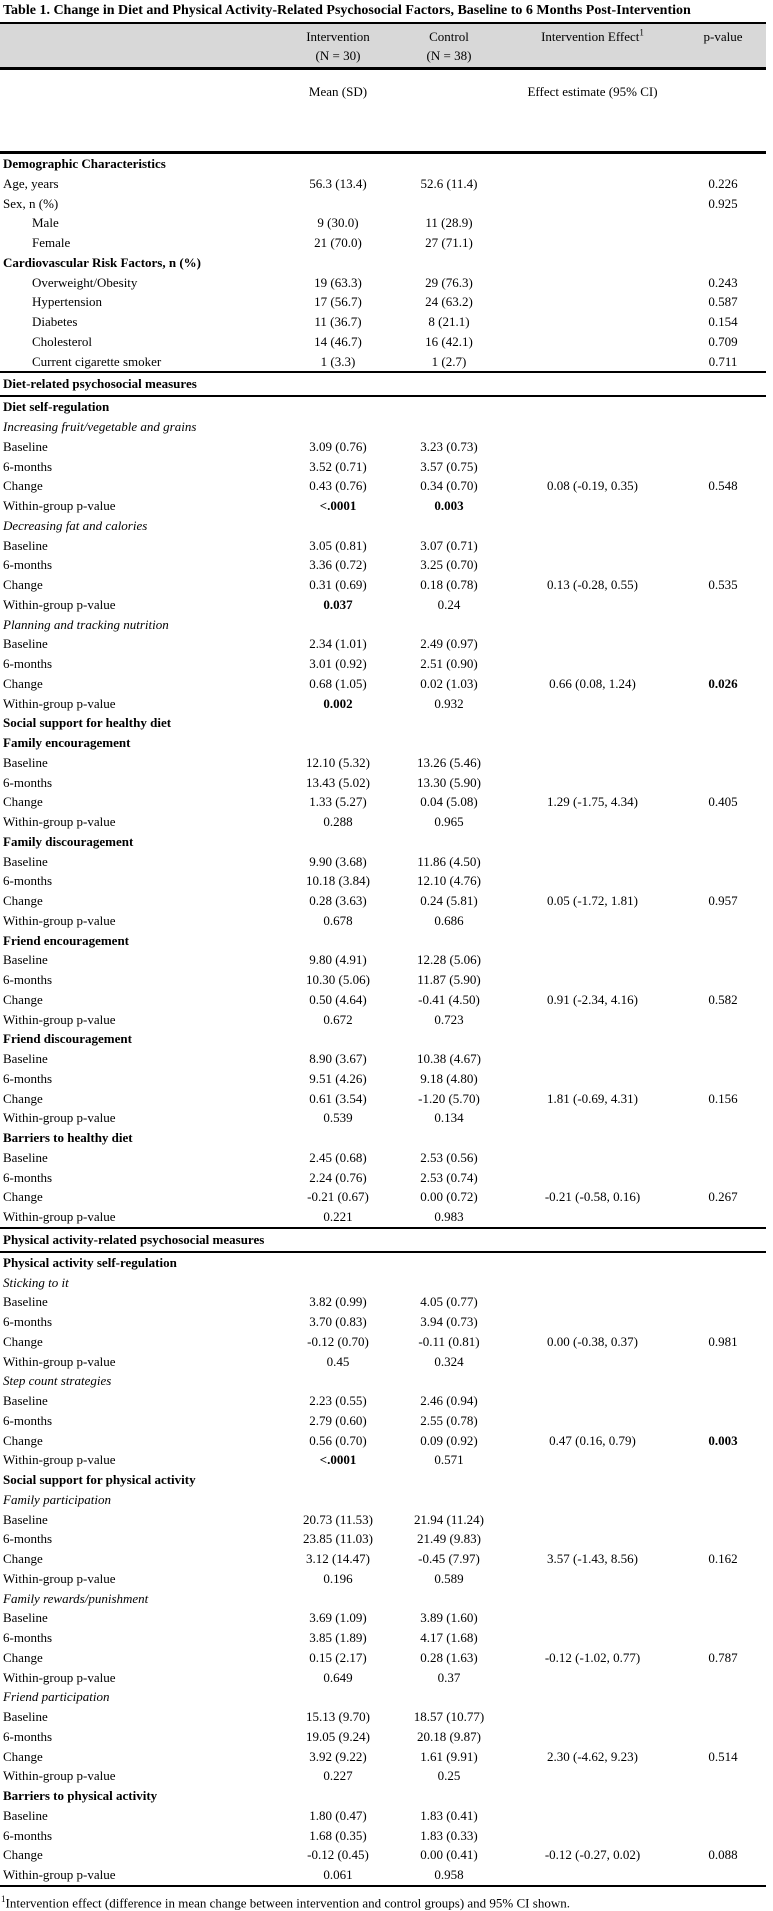 This screenshot has width=773, height=1911. I want to click on control-value: 0.28 (1.63), so click(449, 1657).